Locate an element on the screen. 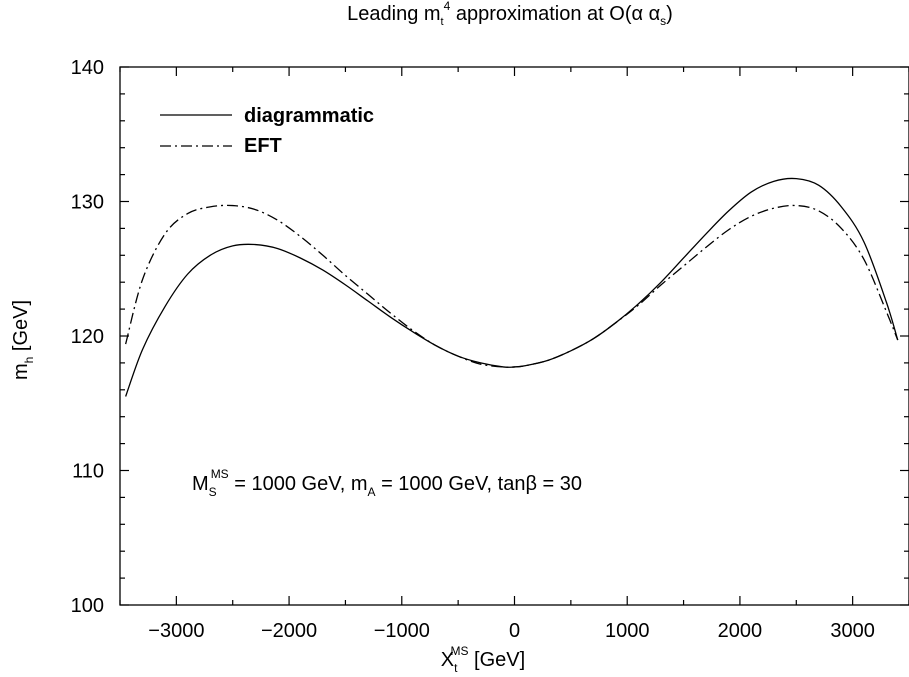 This screenshot has height=677, width=909. y-axis-label: mh [GeV] is located at coordinates (23, 340).